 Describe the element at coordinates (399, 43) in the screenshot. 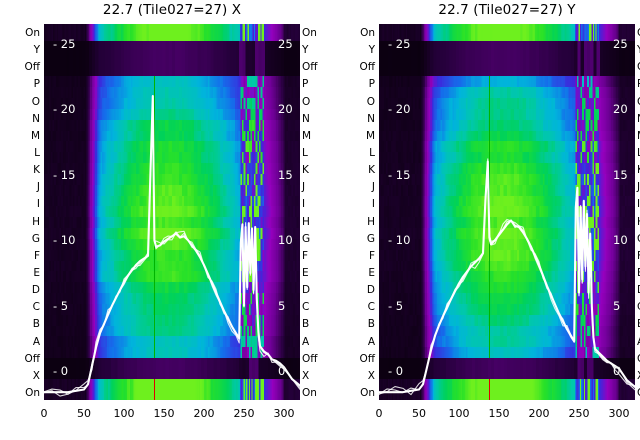

I see `y-tick-label: - 25` at that location.